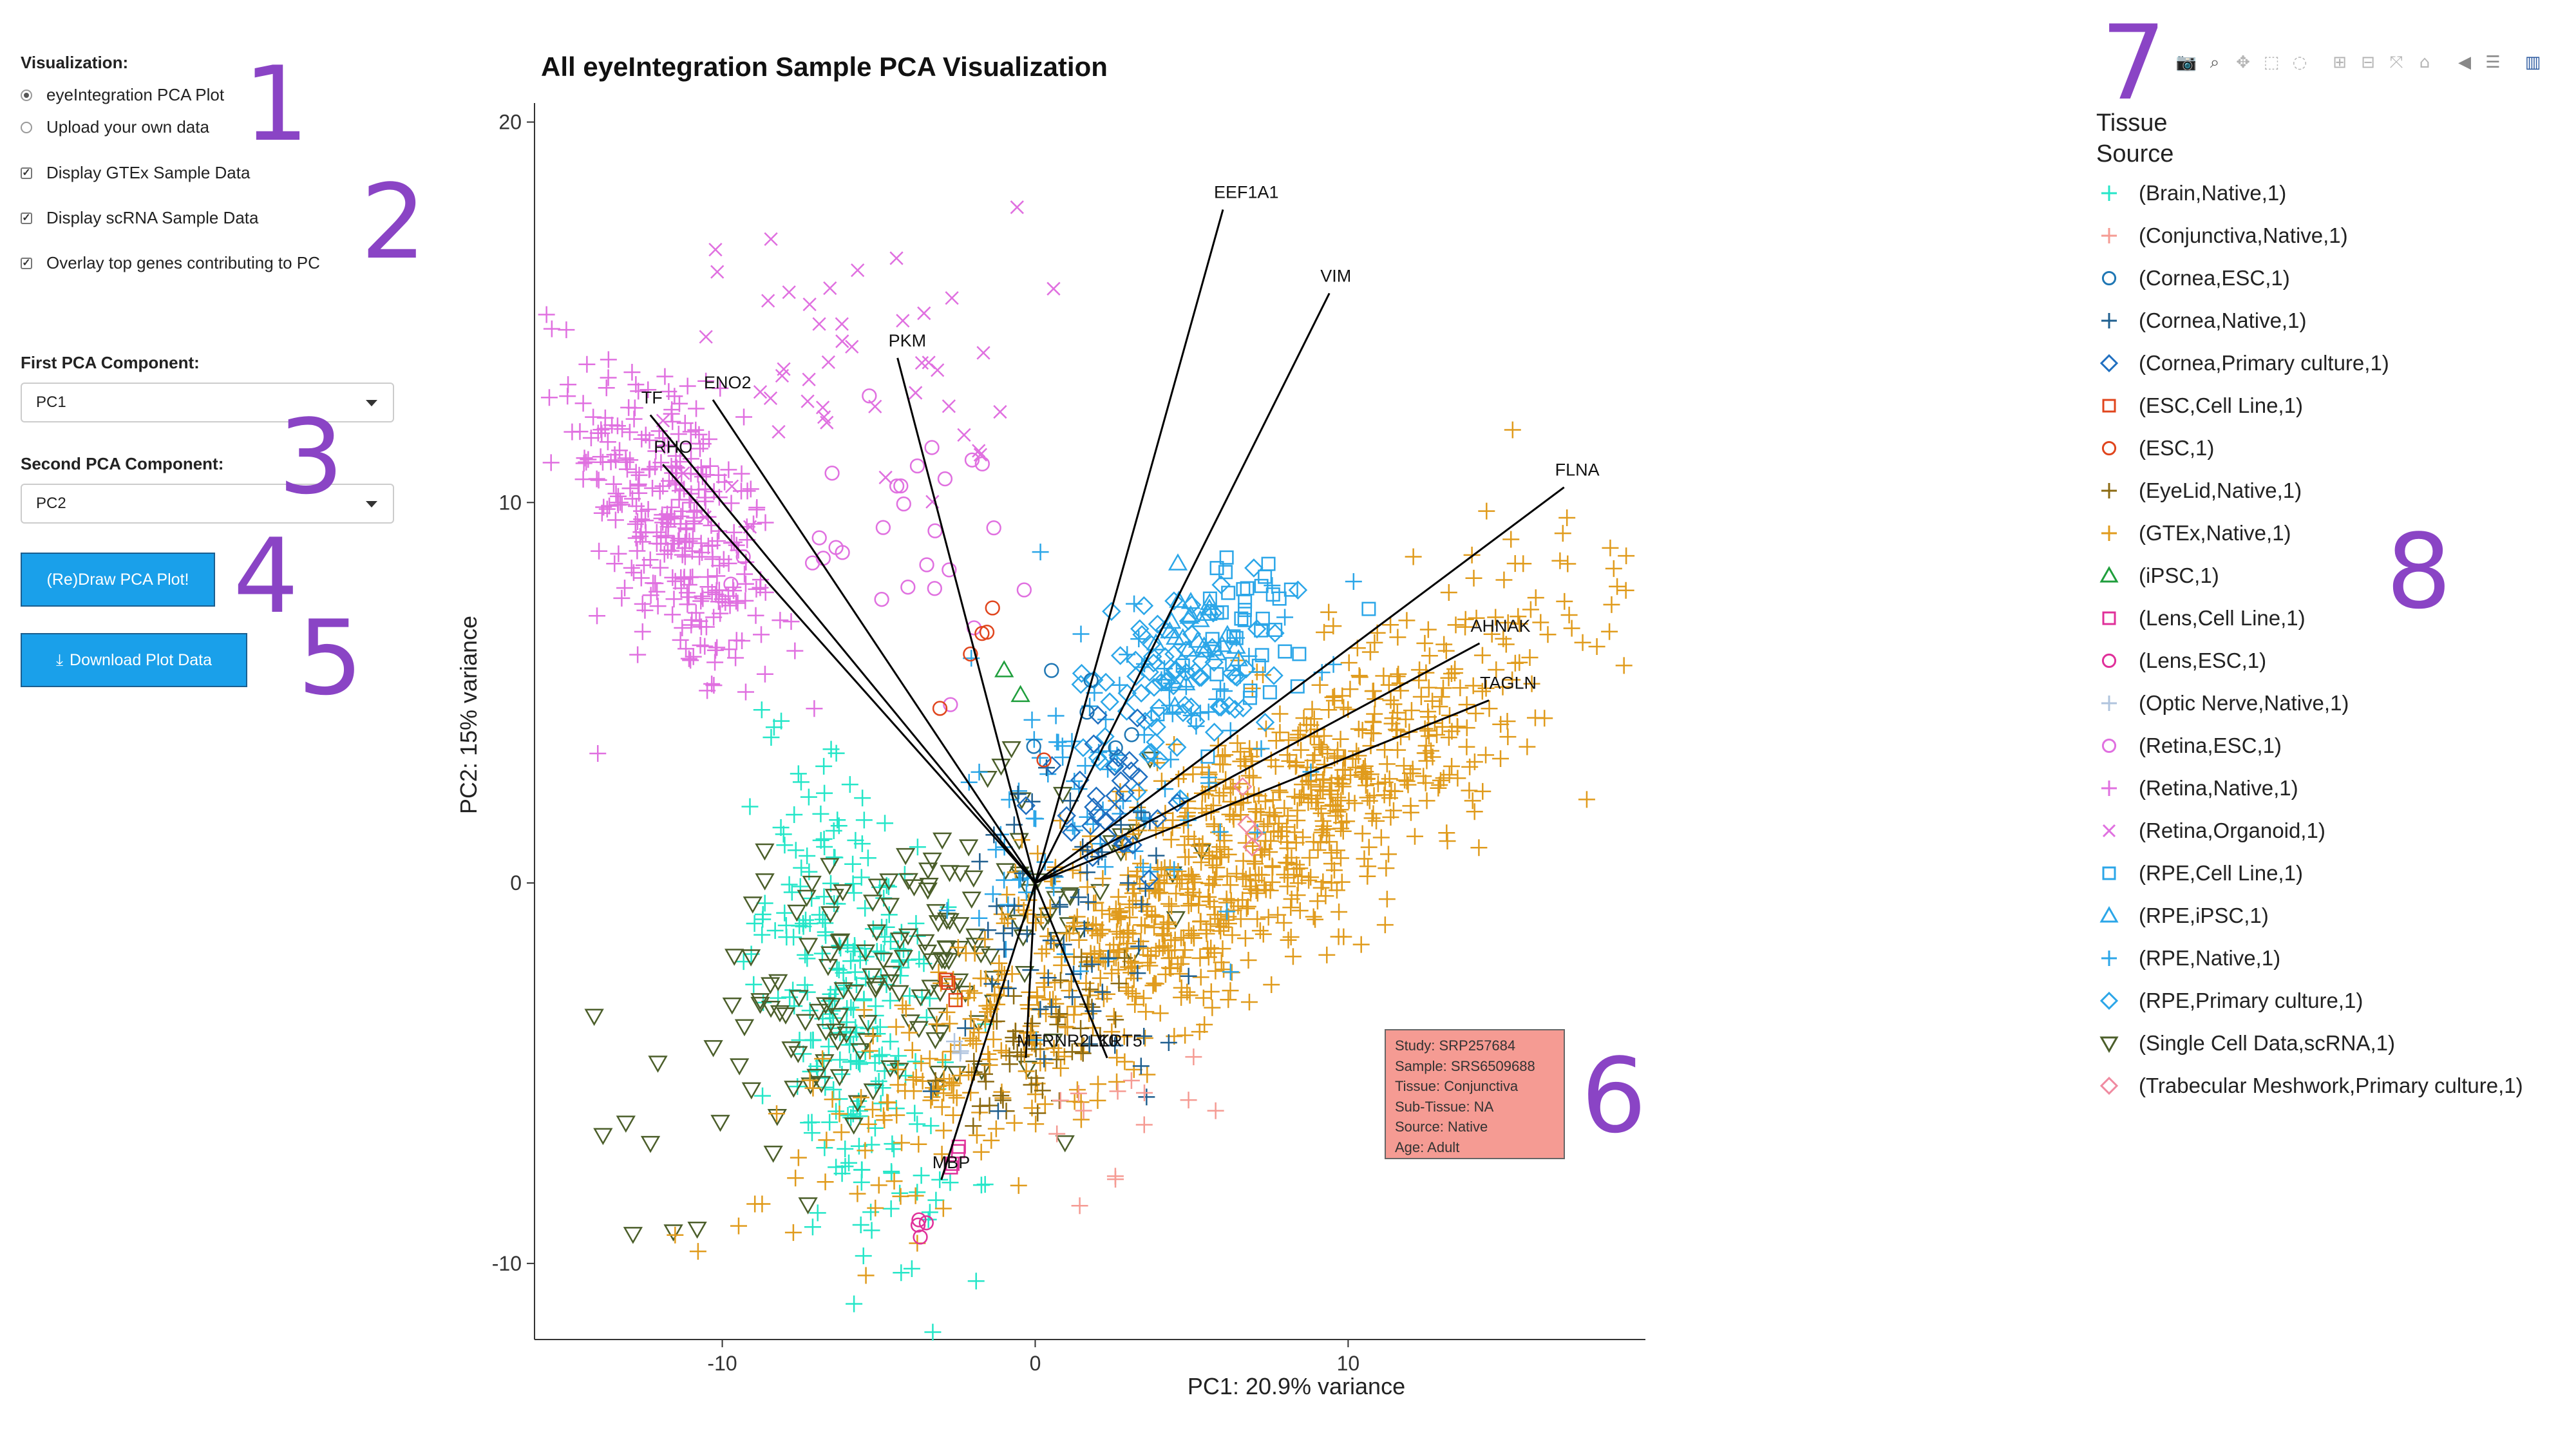  What do you see at coordinates (2193, 278) in the screenshot?
I see `legend-item: (Cornea,ESC,1)` at bounding box center [2193, 278].